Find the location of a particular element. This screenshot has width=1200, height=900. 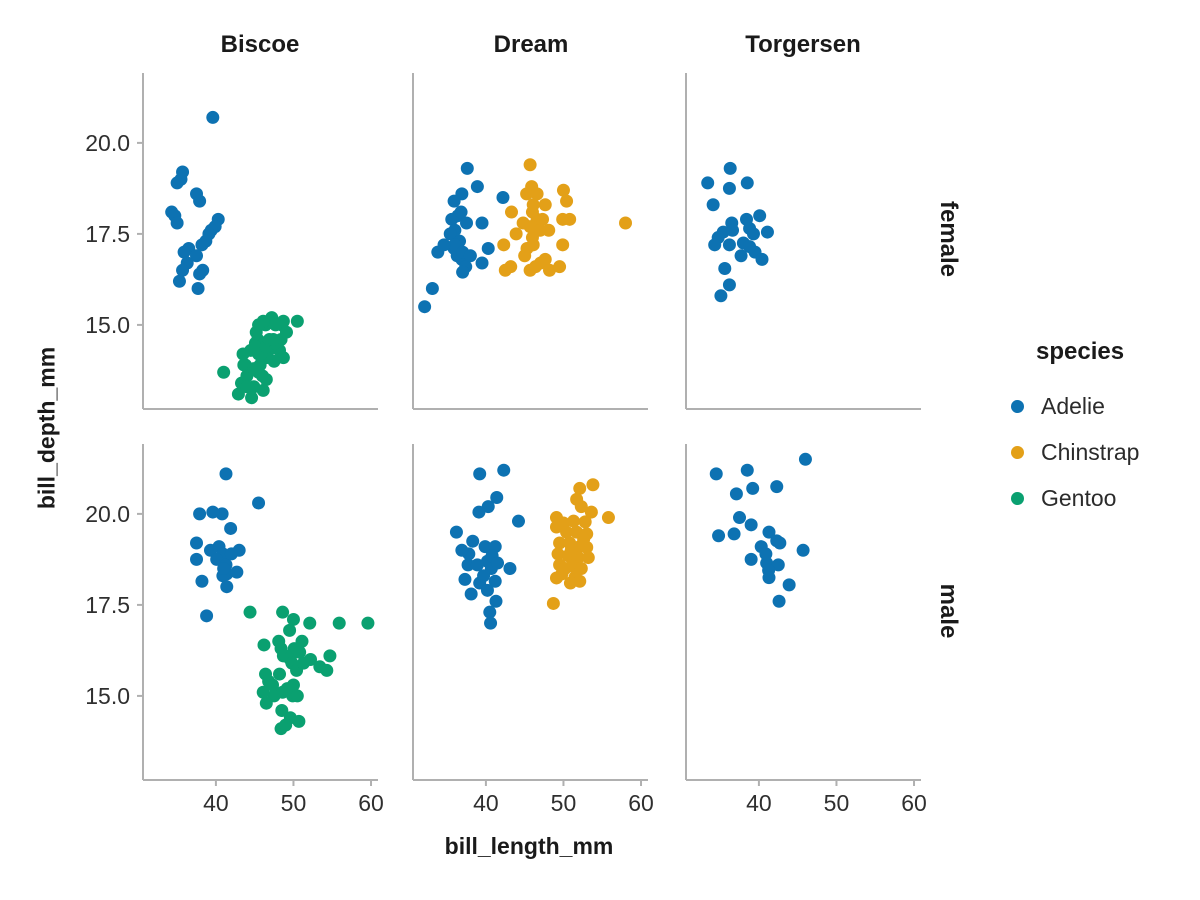

panel-dream-male: 40 50 60 is located at coordinates (533, 630).